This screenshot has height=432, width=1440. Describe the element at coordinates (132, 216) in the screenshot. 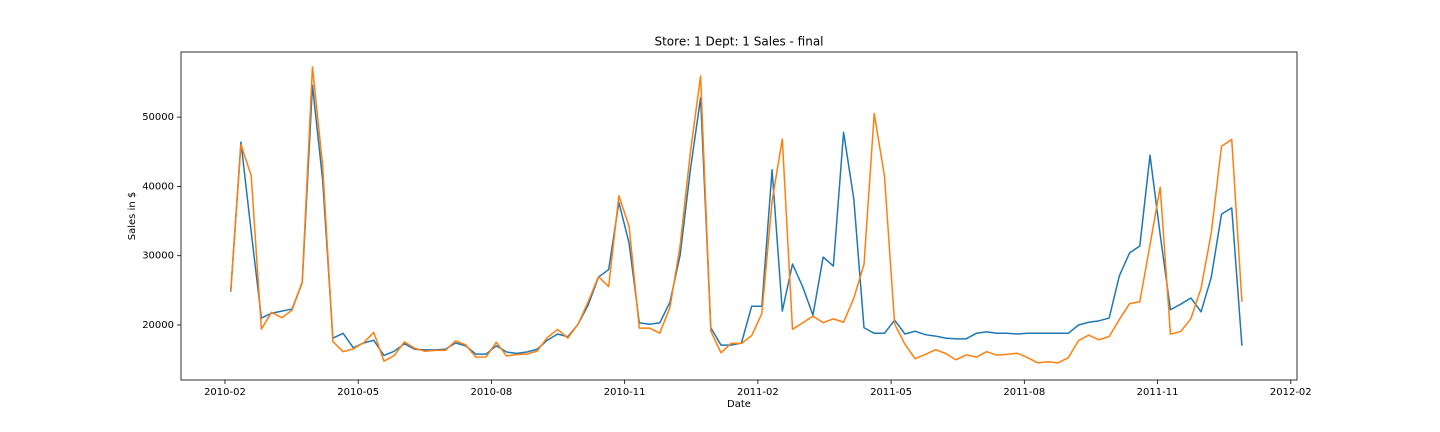

I see `y-axis-label: Sales in $` at that location.